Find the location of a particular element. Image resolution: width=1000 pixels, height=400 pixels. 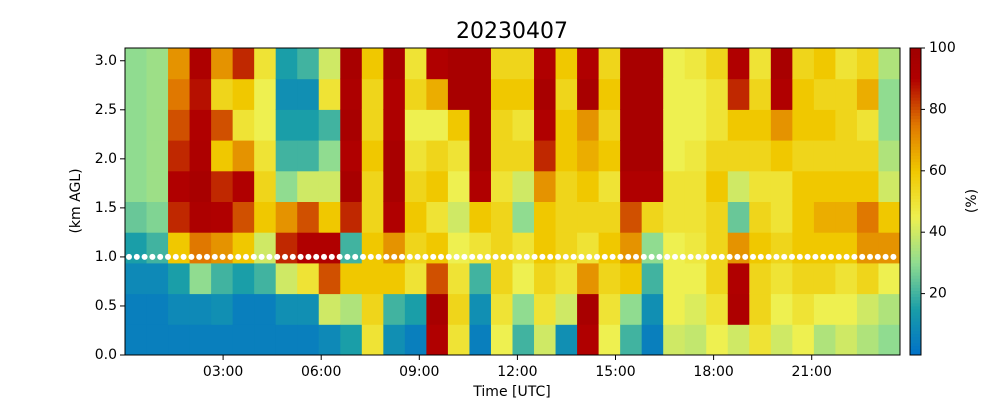

x-tick-label: 18:00 is located at coordinates (713, 372).